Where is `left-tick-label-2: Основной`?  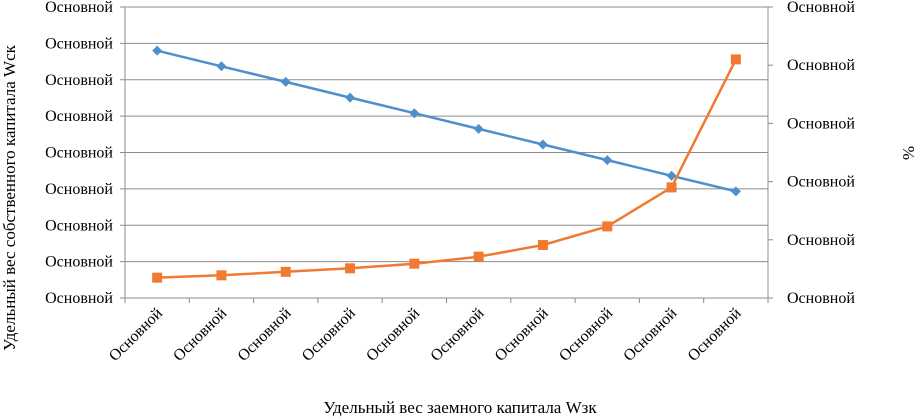
left-tick-label-2: Основной is located at coordinates (79, 225).